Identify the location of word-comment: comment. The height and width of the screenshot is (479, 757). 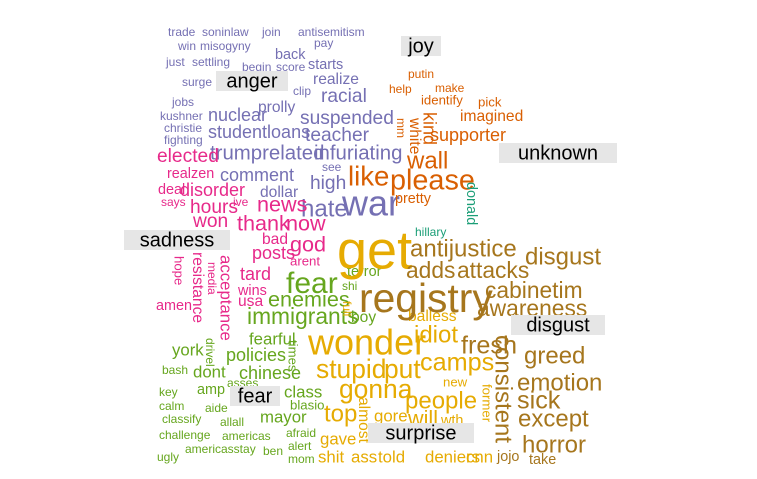
(257, 175).